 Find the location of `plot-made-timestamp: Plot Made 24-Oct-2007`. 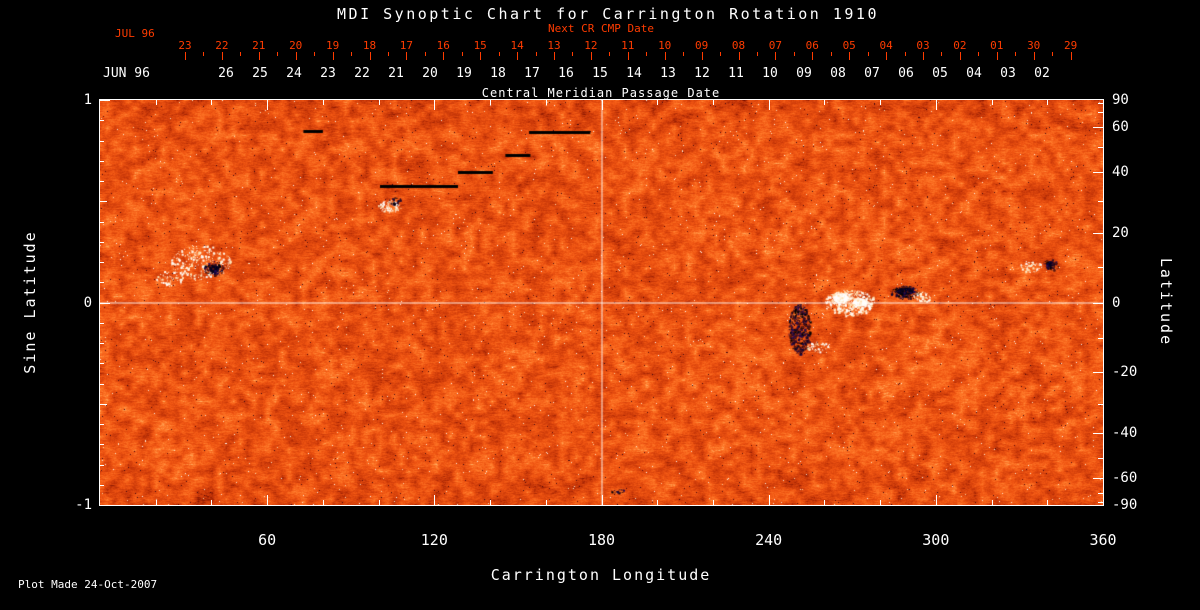

plot-made-timestamp: Plot Made 24-Oct-2007 is located at coordinates (88, 584).